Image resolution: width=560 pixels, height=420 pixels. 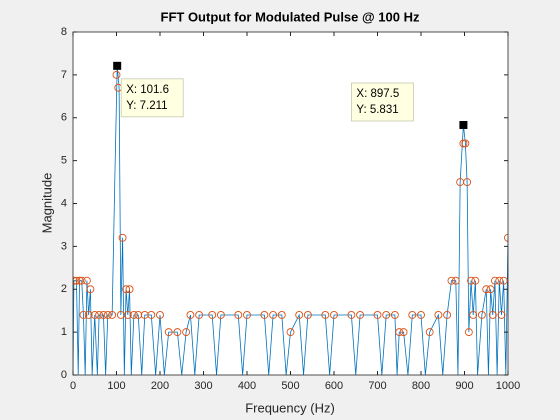 What do you see at coordinates (290, 386) in the screenshot?
I see `x-tick-label: 500` at bounding box center [290, 386].